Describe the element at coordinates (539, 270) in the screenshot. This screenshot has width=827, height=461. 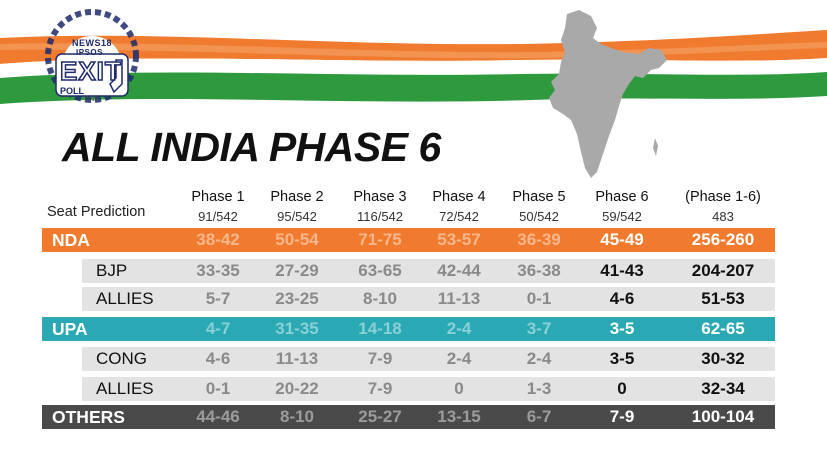
I see `seat-value-cell: 36-38` at that location.